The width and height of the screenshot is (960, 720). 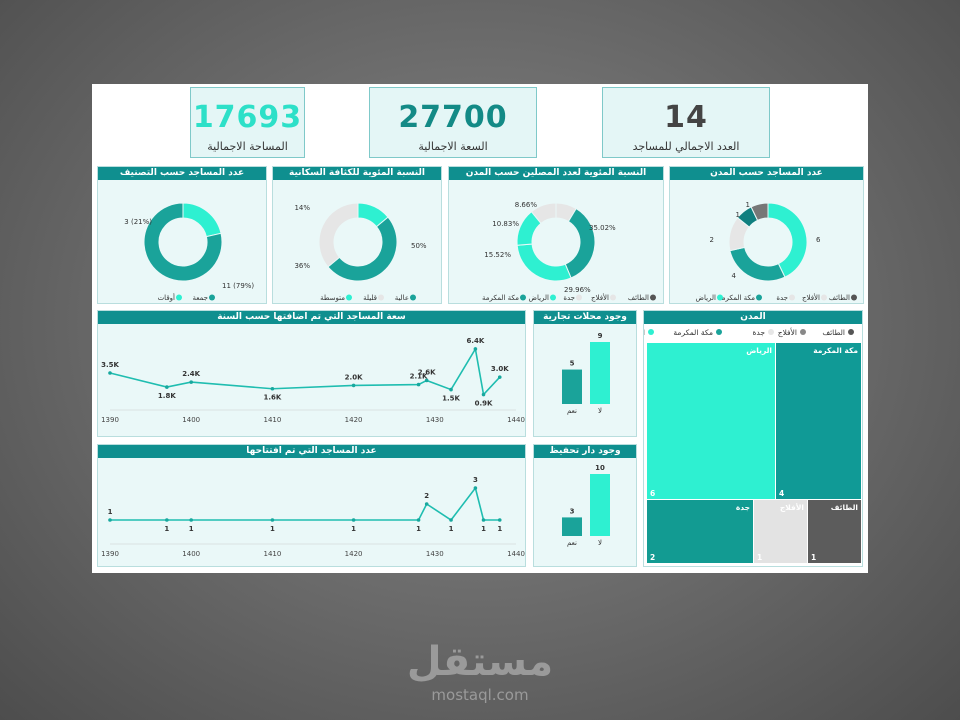 I want to click on panel-title: وجود دار تحفيظ, so click(x=585, y=451).